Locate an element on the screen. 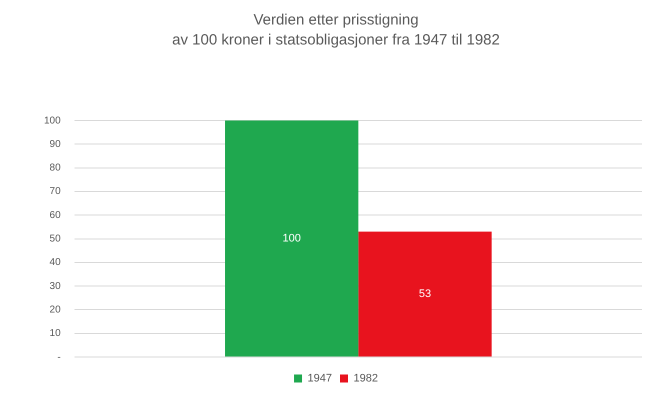  y-tick-label: 40 is located at coordinates (56, 262).